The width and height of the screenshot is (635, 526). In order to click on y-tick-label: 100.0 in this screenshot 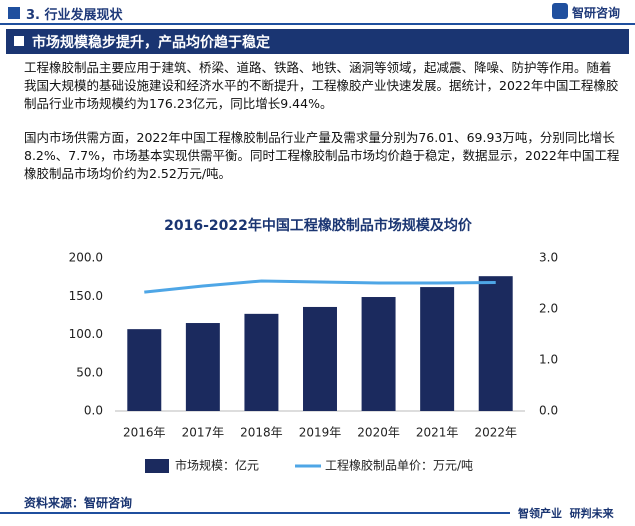, I will do `click(86, 334)`.